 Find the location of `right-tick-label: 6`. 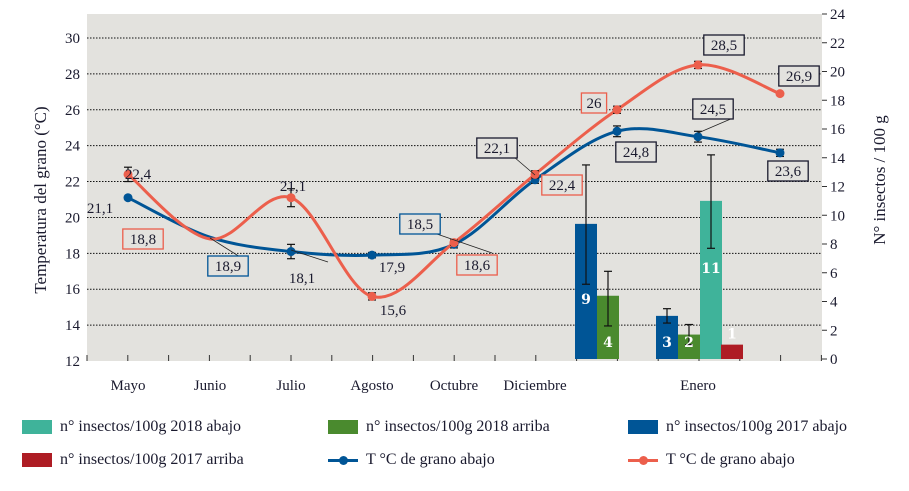

right-tick-label: 6 is located at coordinates (834, 274).